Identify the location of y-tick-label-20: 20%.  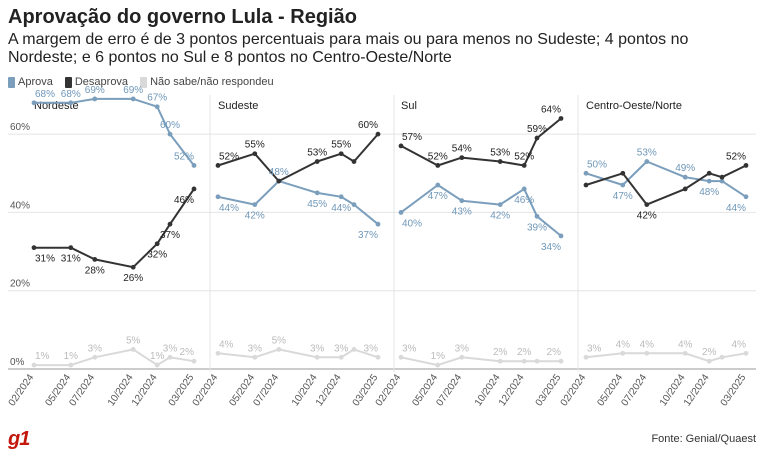
(20, 284).